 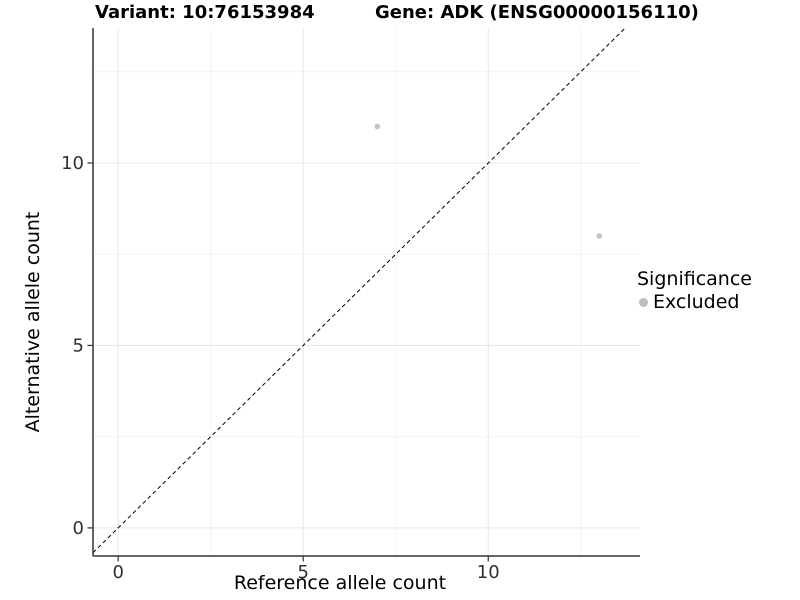 I want to click on plot-title-gene: Gene: ADK (ENSG00000156110), so click(x=537, y=12).